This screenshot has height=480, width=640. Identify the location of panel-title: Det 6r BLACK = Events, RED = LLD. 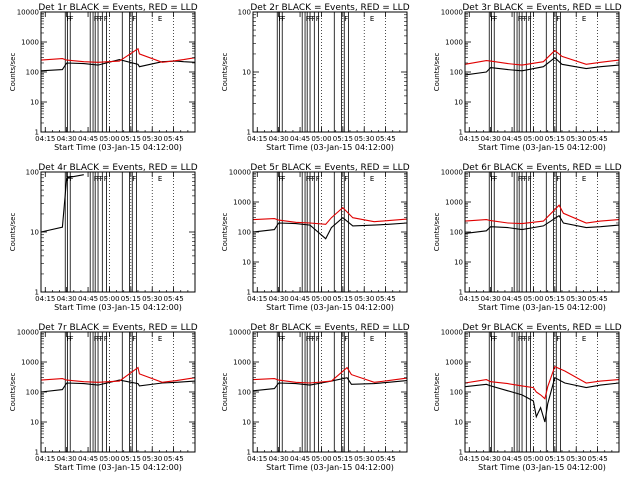
(541, 168).